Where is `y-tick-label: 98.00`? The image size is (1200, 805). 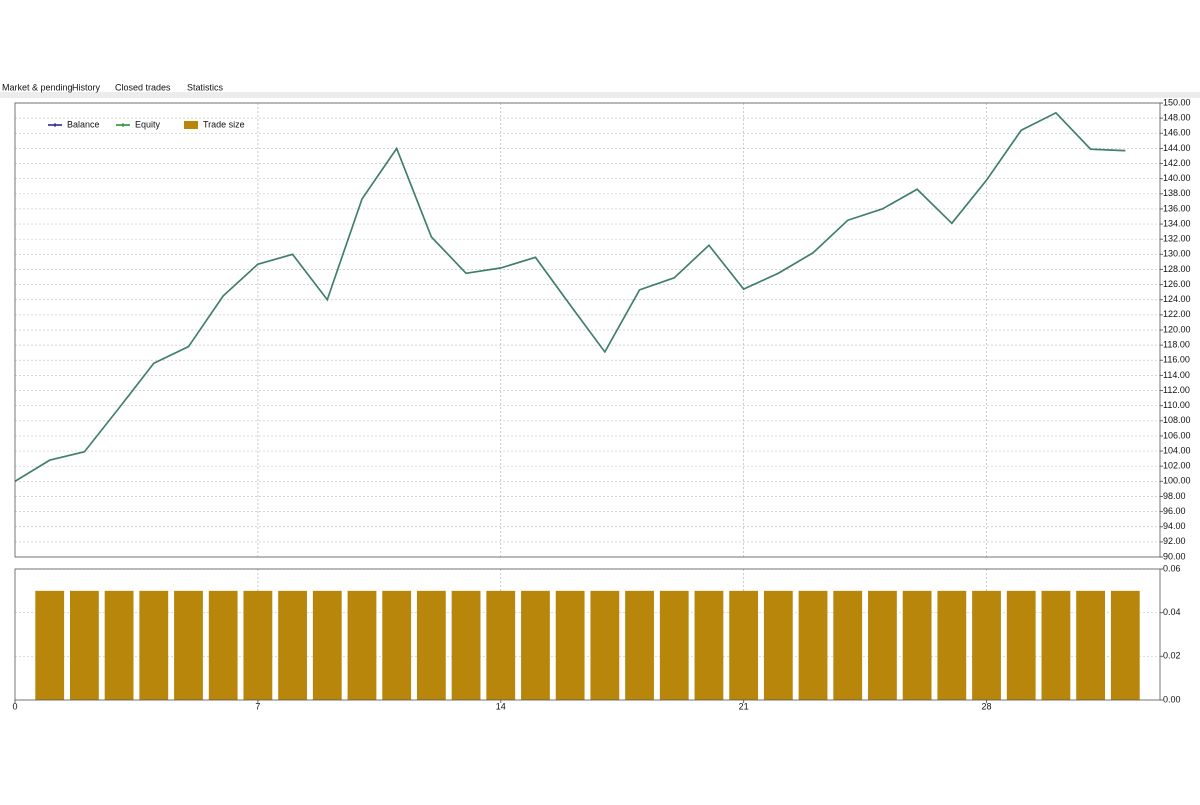
y-tick-label: 98.00 is located at coordinates (1174, 496).